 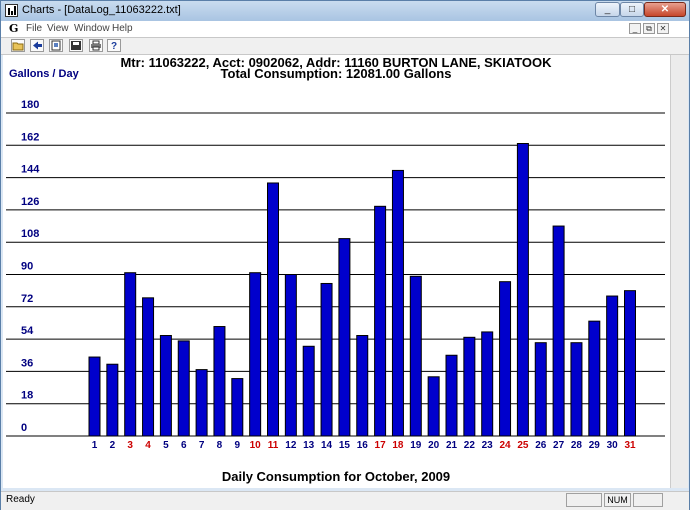 What do you see at coordinates (92, 28) in the screenshot?
I see `menu-window: Window` at bounding box center [92, 28].